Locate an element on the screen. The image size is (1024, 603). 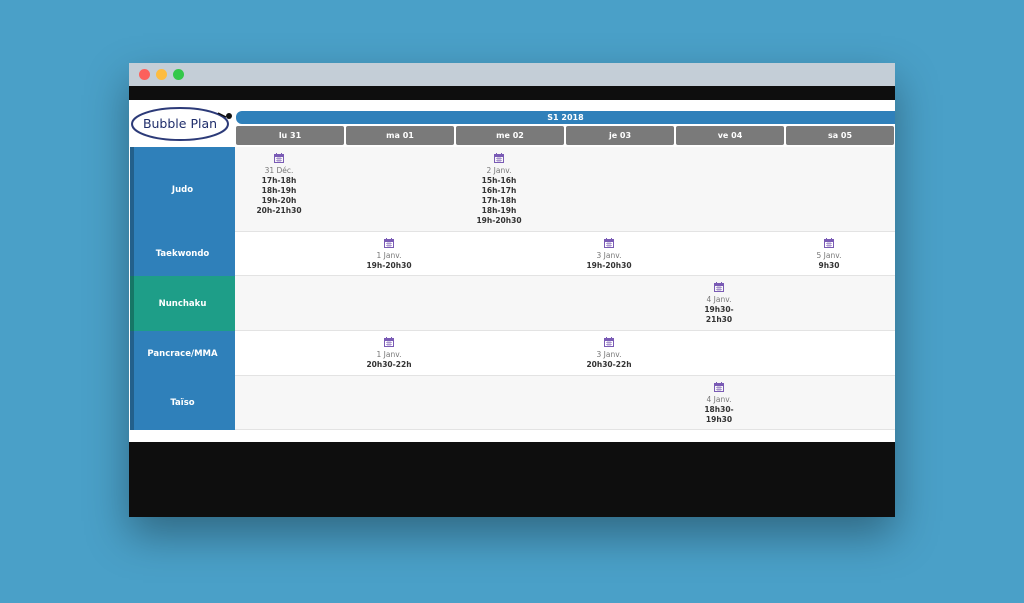
event: 1 Janv. 19h-20h30 is located at coordinates (389, 254).